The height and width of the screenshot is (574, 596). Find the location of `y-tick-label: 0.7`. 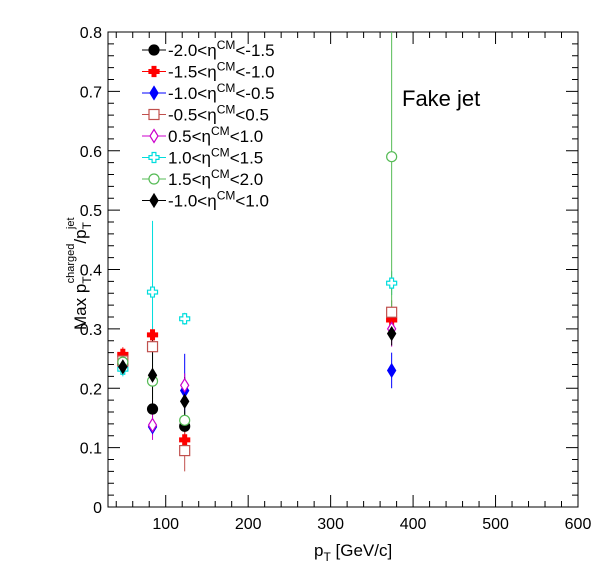

y-tick-label: 0.7 is located at coordinates (91, 92).